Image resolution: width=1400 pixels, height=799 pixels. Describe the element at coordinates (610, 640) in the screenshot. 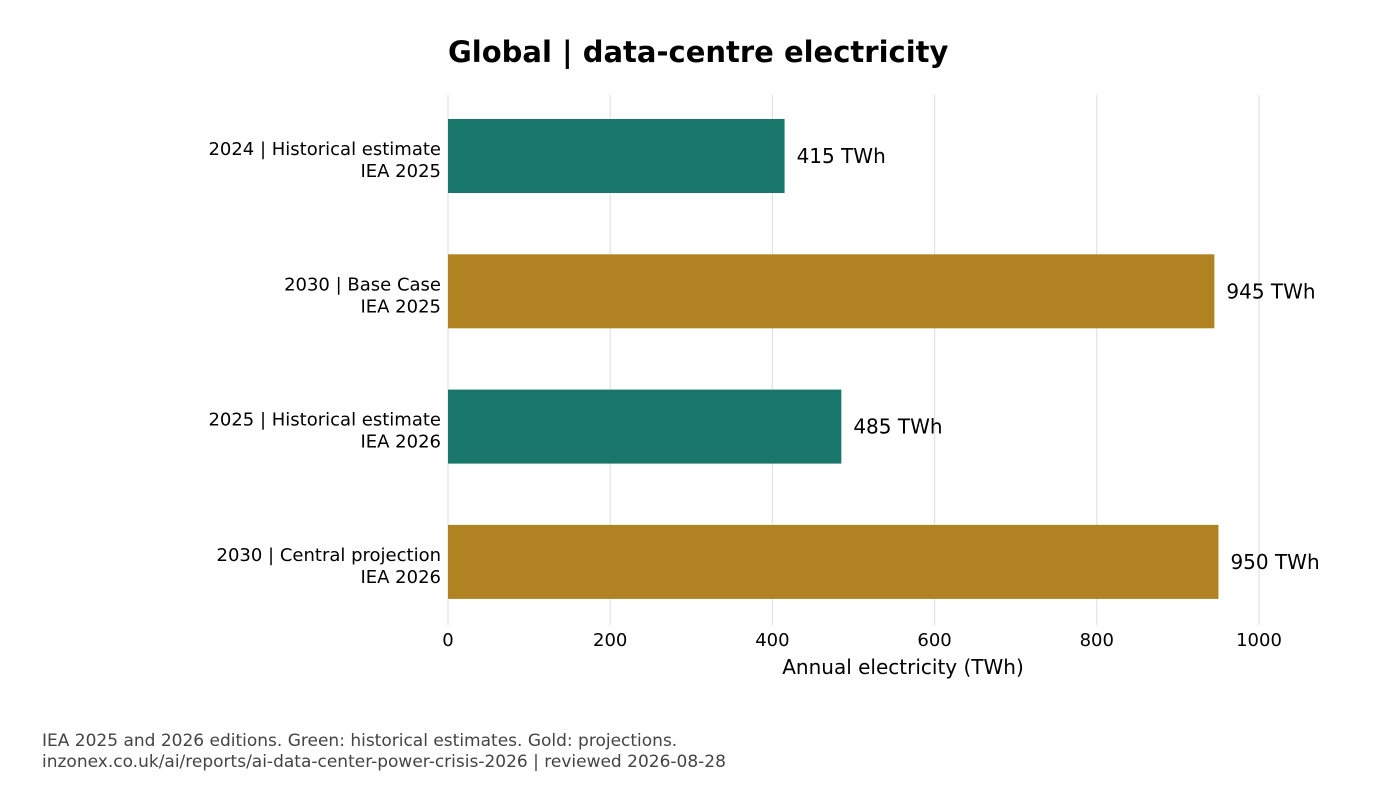

I see `x-tick-label: 200` at that location.